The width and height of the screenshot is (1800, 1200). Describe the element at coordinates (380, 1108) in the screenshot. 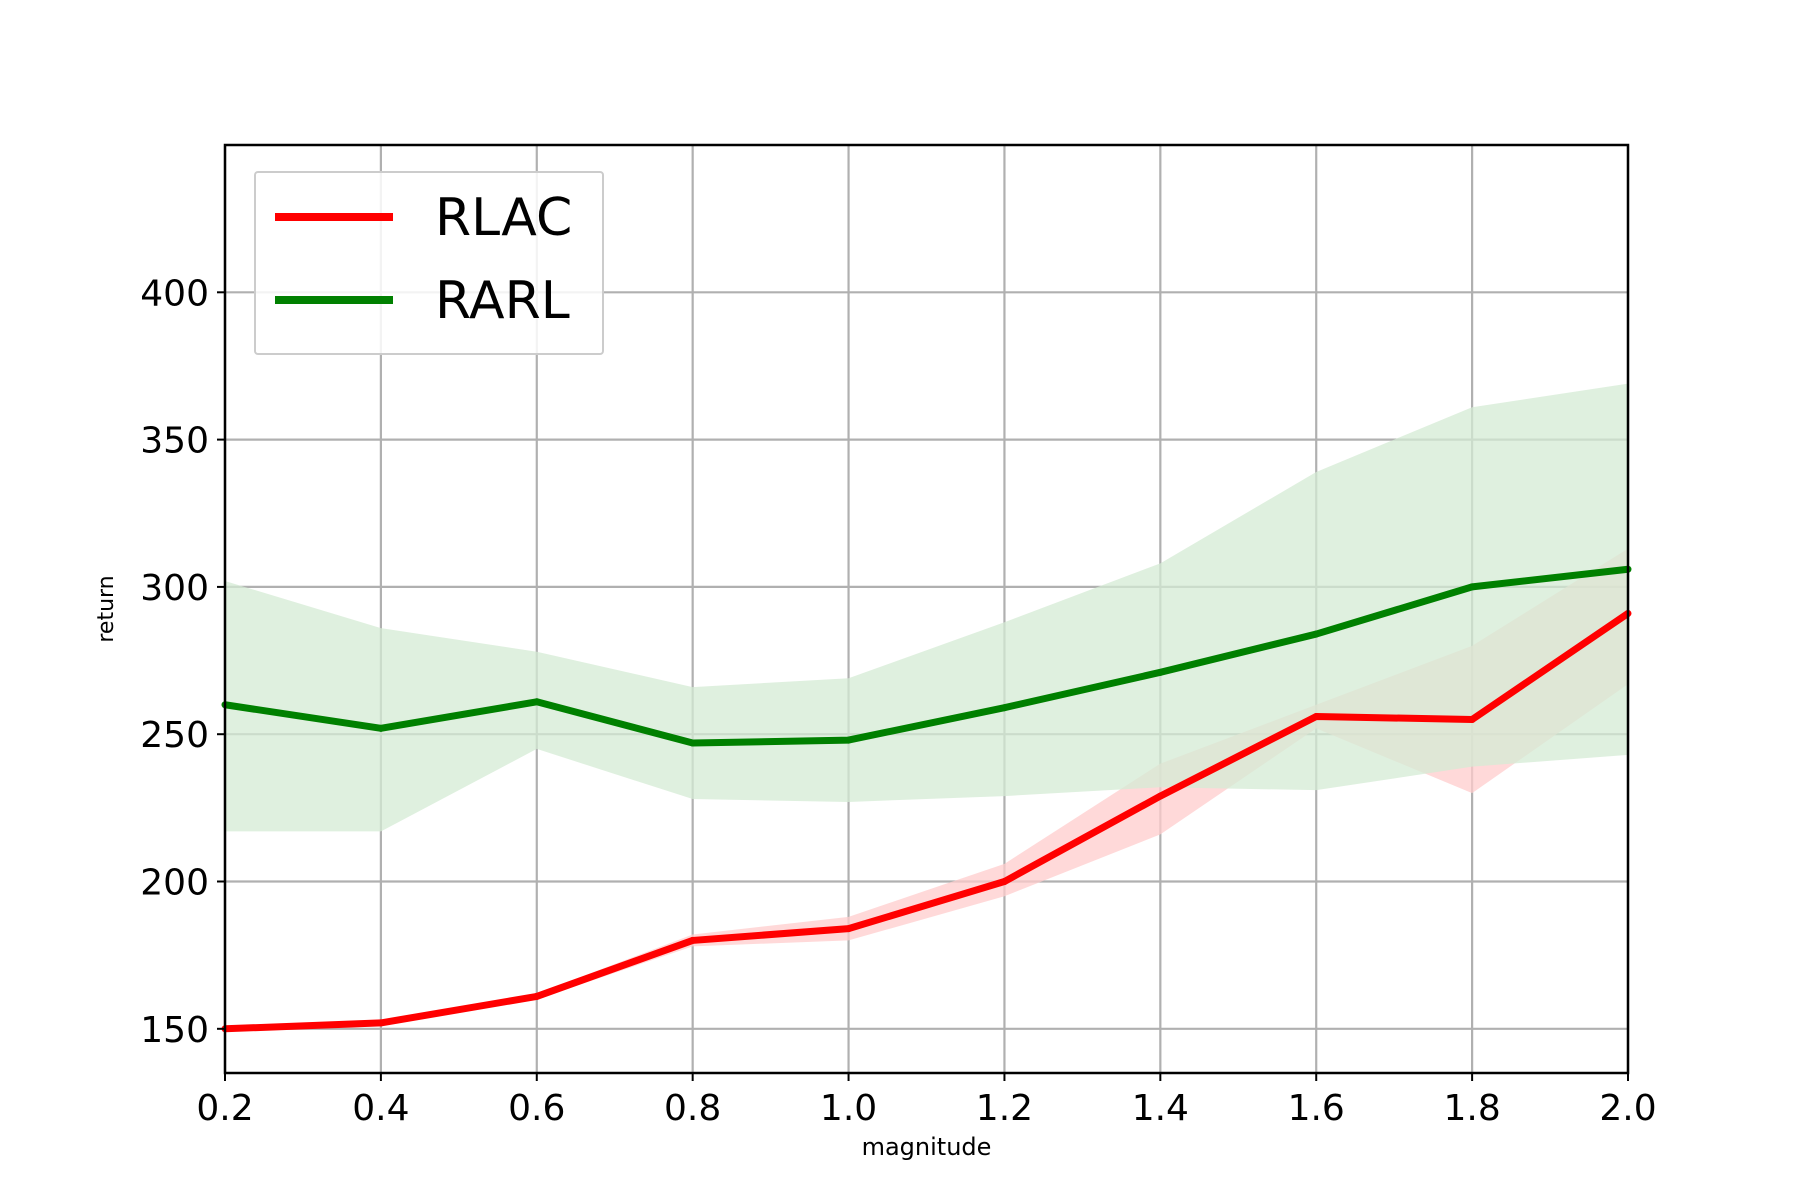

I see `x-tick-label: 0.4` at that location.